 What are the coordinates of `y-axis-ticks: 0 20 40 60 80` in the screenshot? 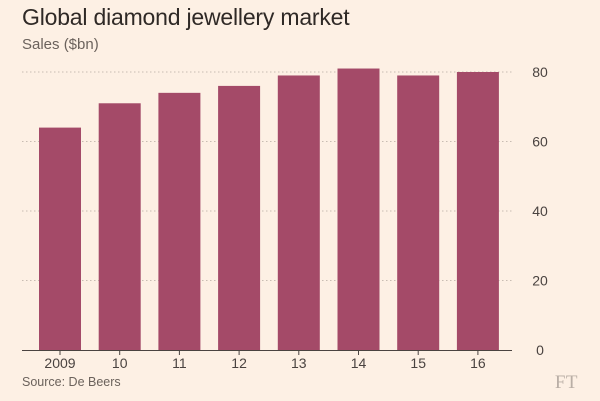 It's located at (540, 211).